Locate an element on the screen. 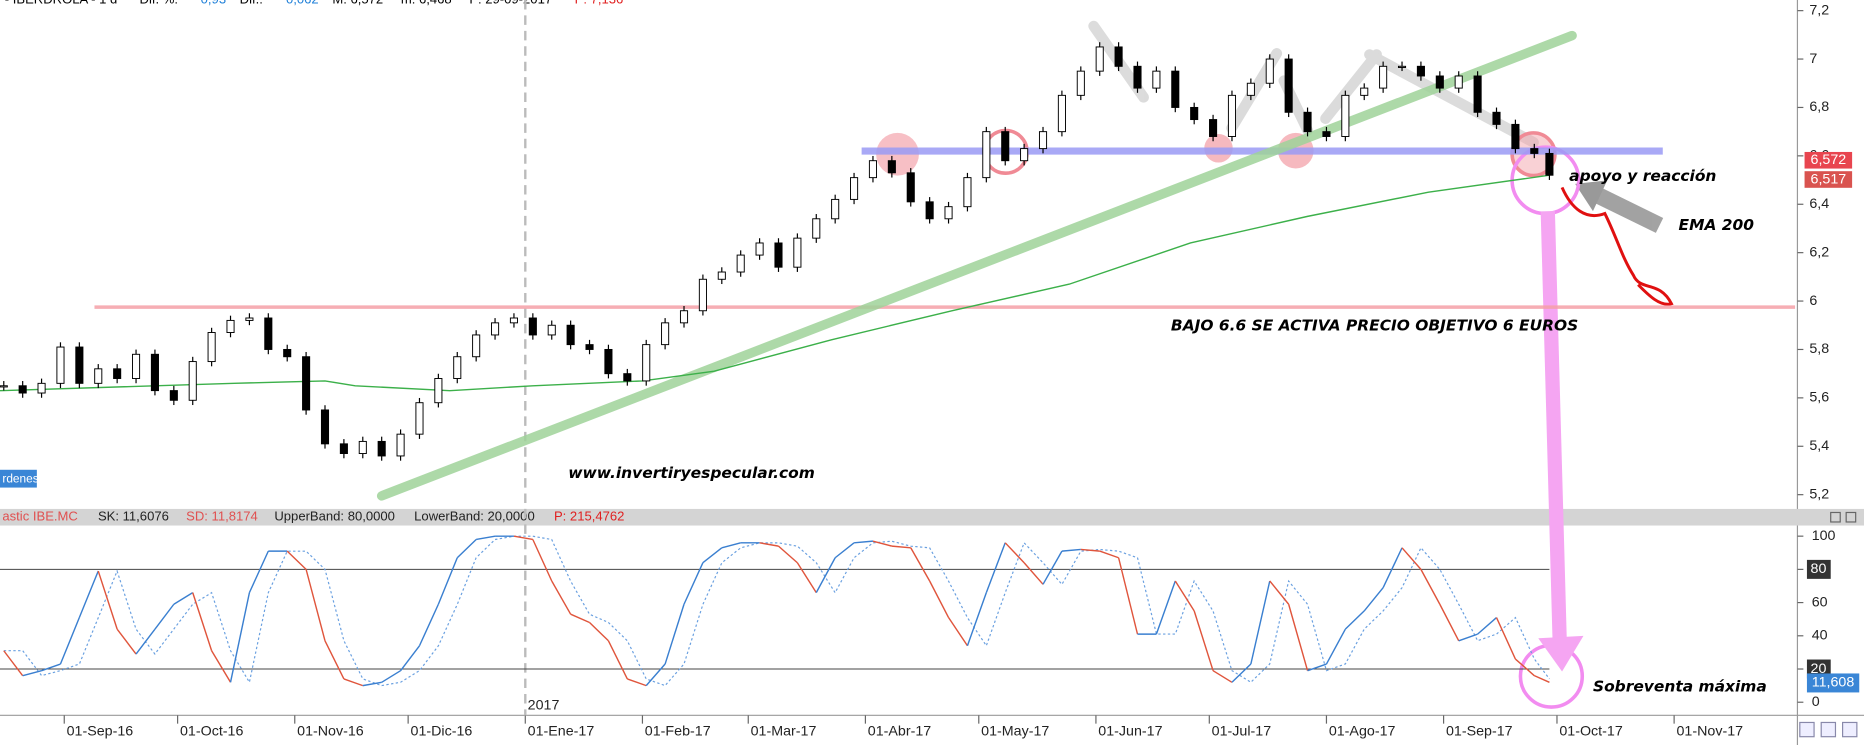 The width and height of the screenshot is (1864, 745). y-tick-label: 5,4 is located at coordinates (1819, 446).